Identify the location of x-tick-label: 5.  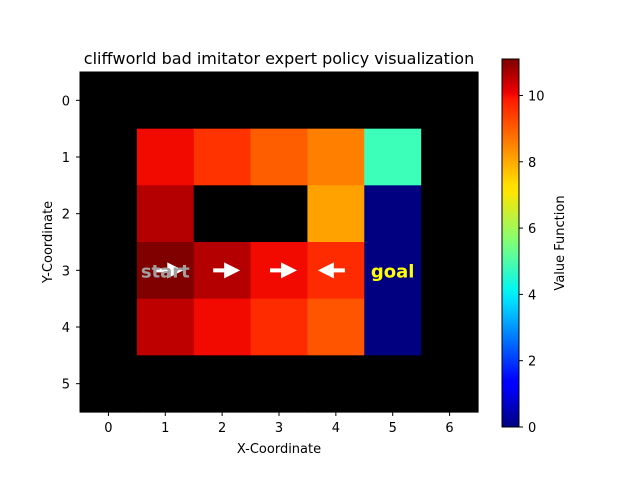
(393, 428).